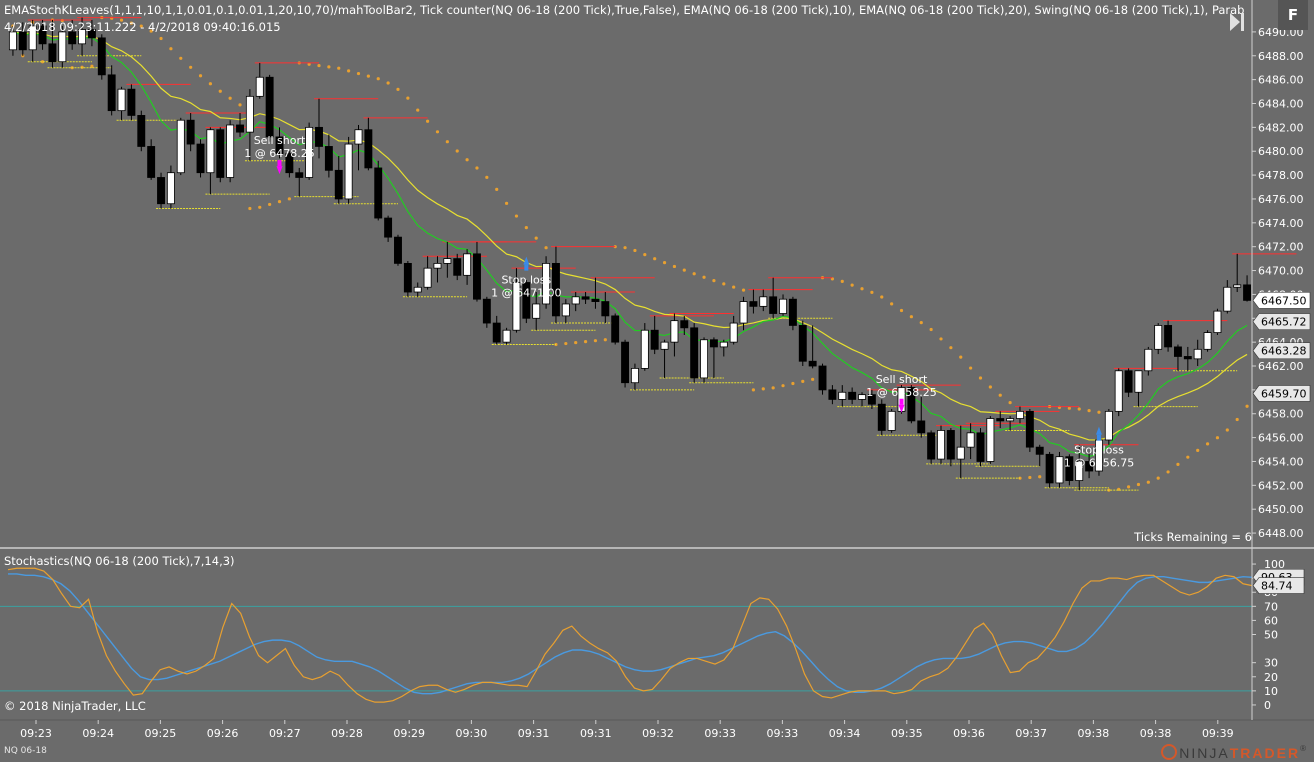  What do you see at coordinates (472, 733) in the screenshot?
I see `time-tick-label: 09:30` at bounding box center [472, 733].